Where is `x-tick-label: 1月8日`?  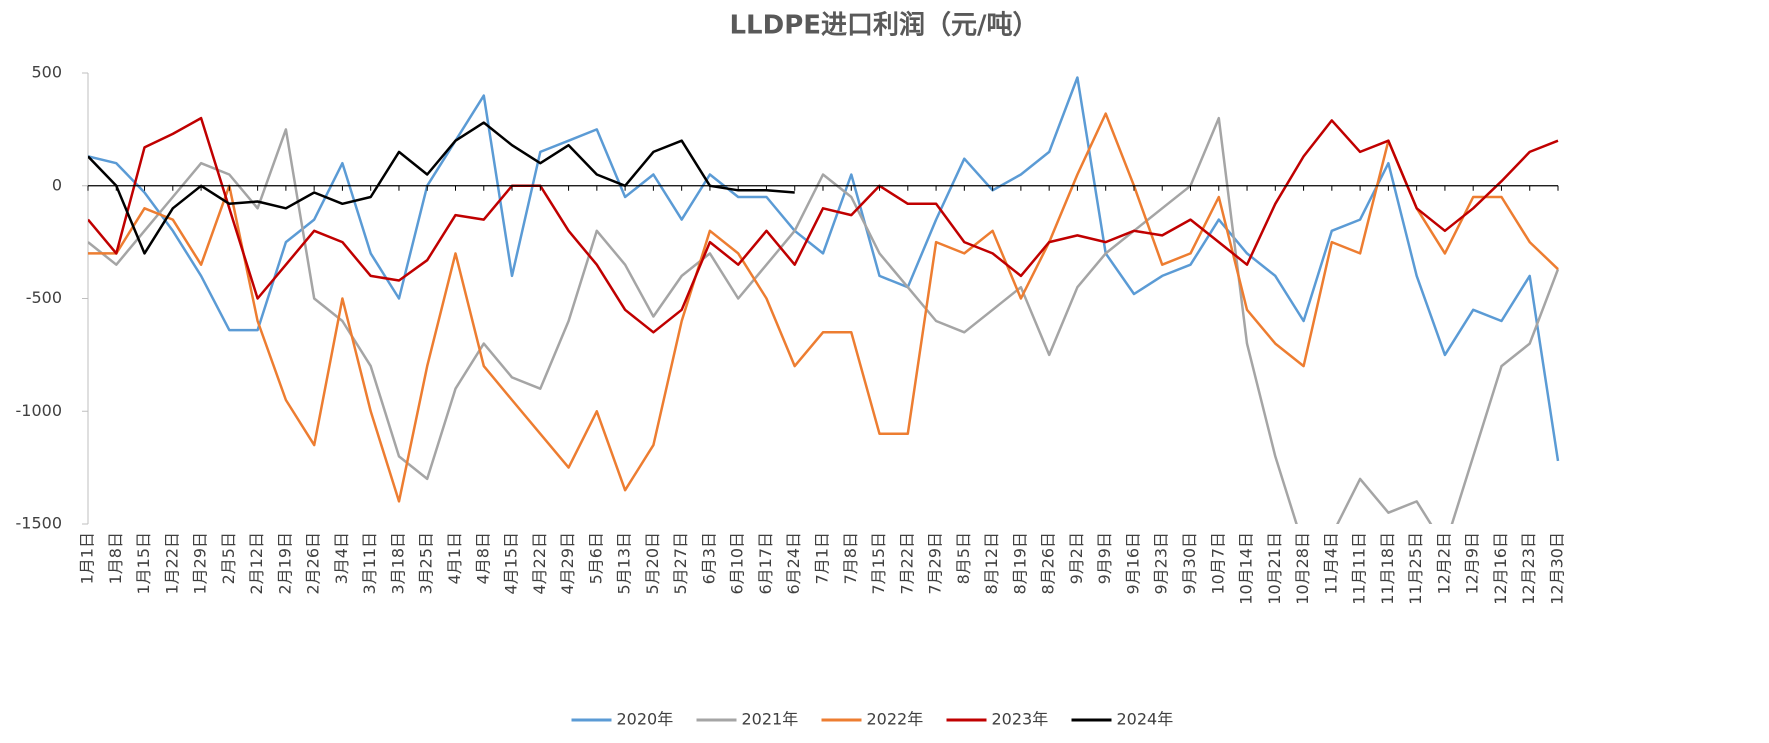 x-tick-label: 1月8日 is located at coordinates (115, 558).